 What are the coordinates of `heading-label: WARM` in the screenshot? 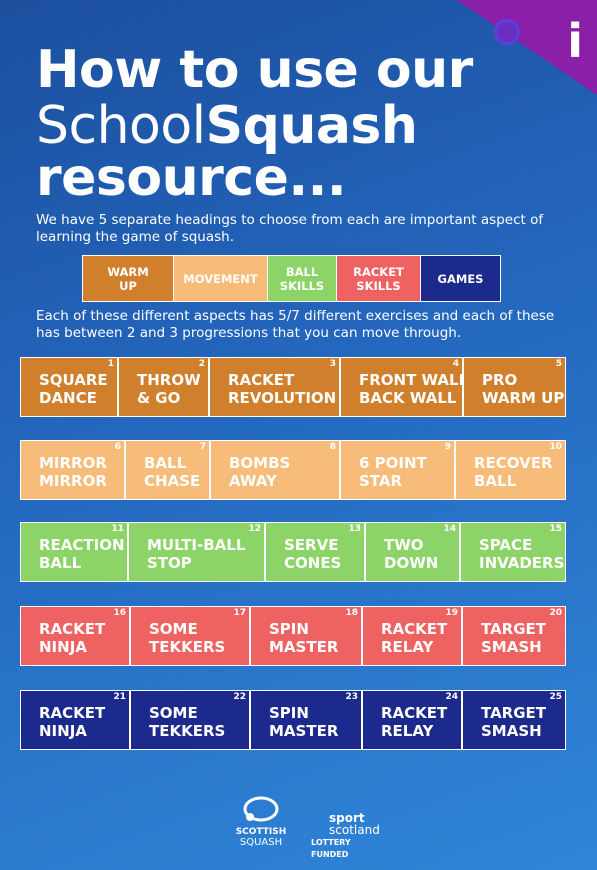 It's located at (128, 271).